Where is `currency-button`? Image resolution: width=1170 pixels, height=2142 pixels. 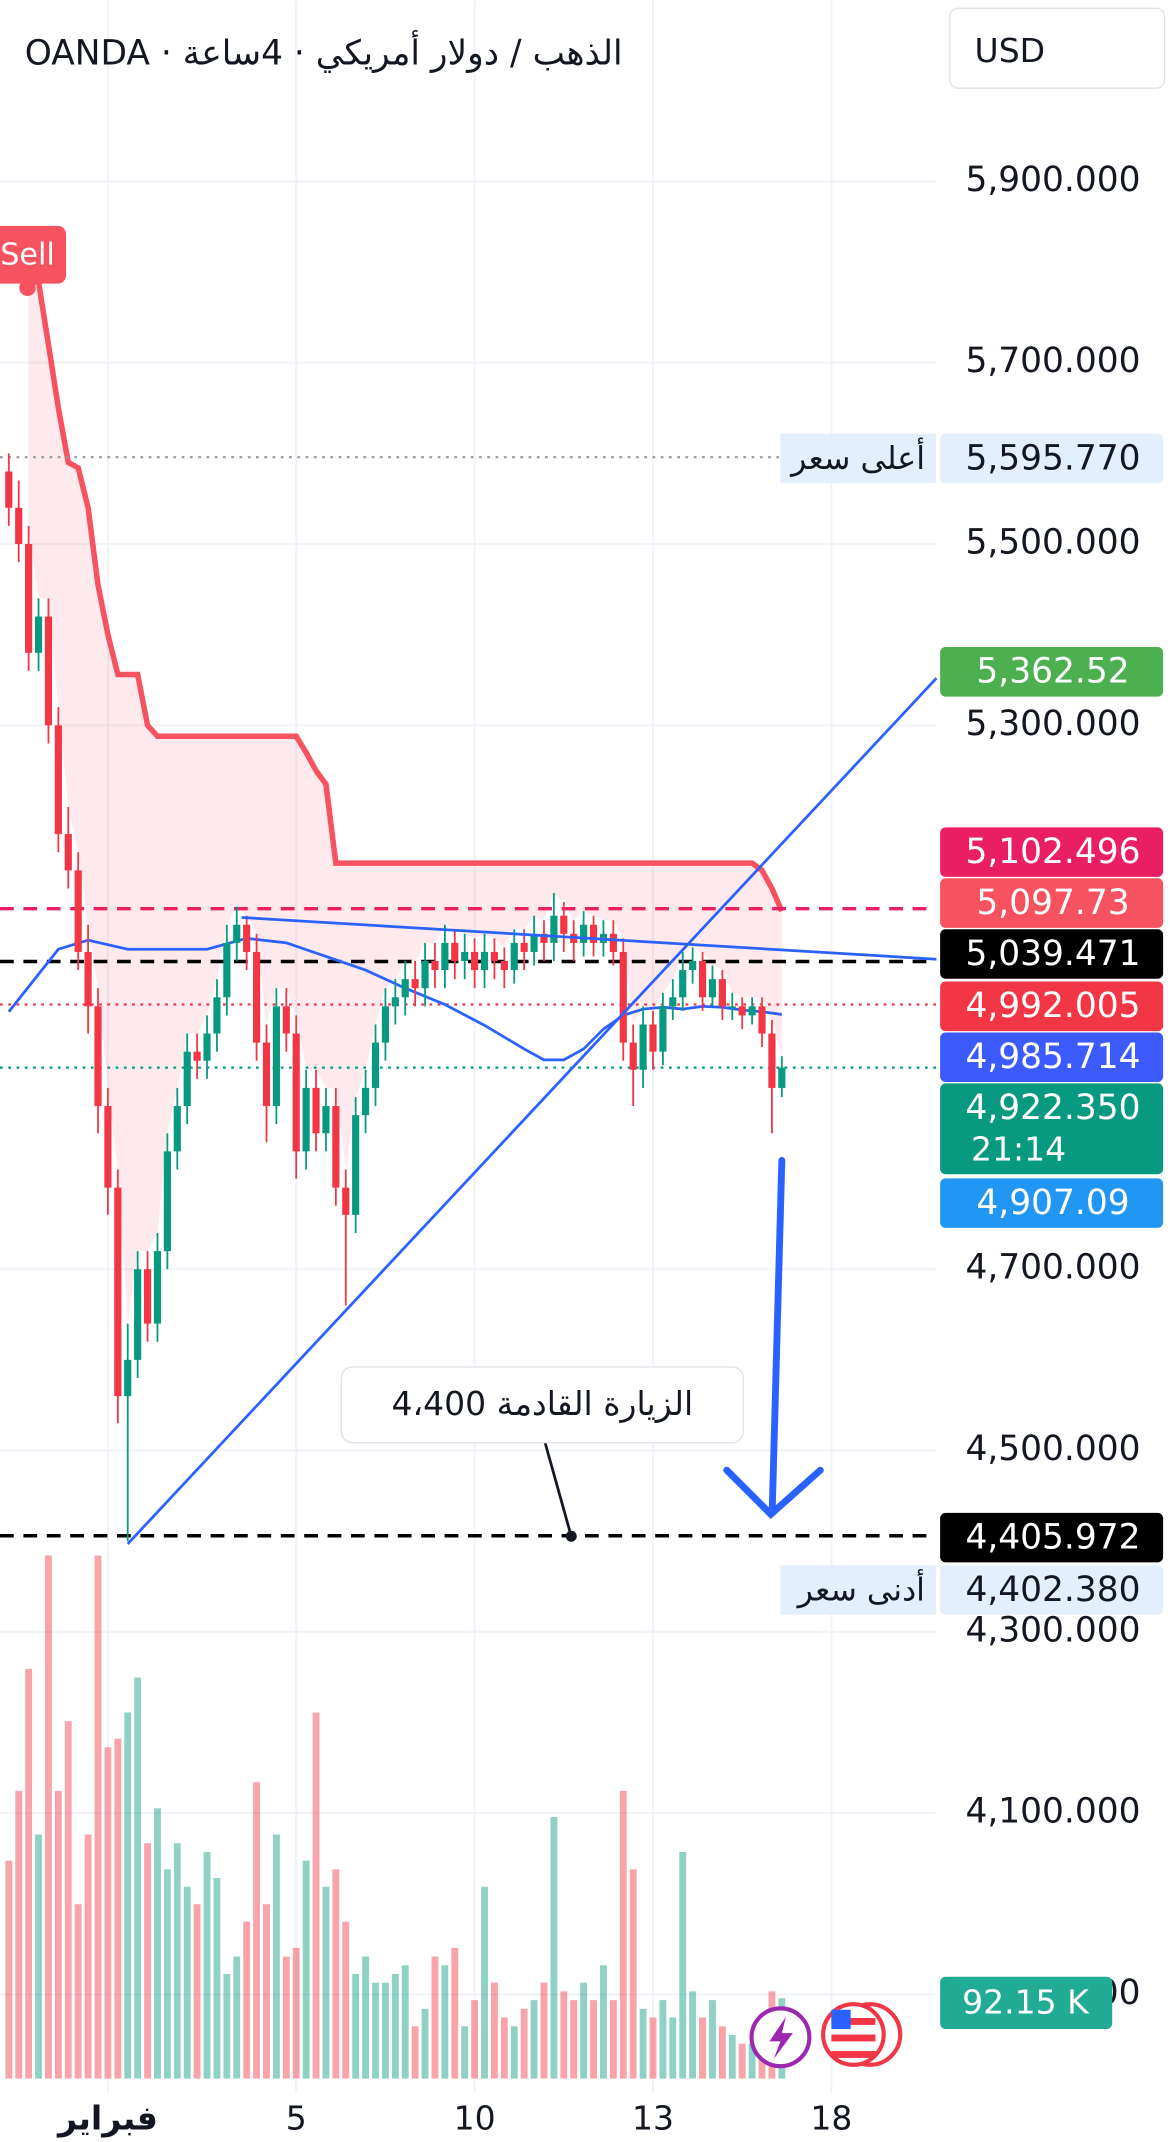 currency-button is located at coordinates (1057, 48).